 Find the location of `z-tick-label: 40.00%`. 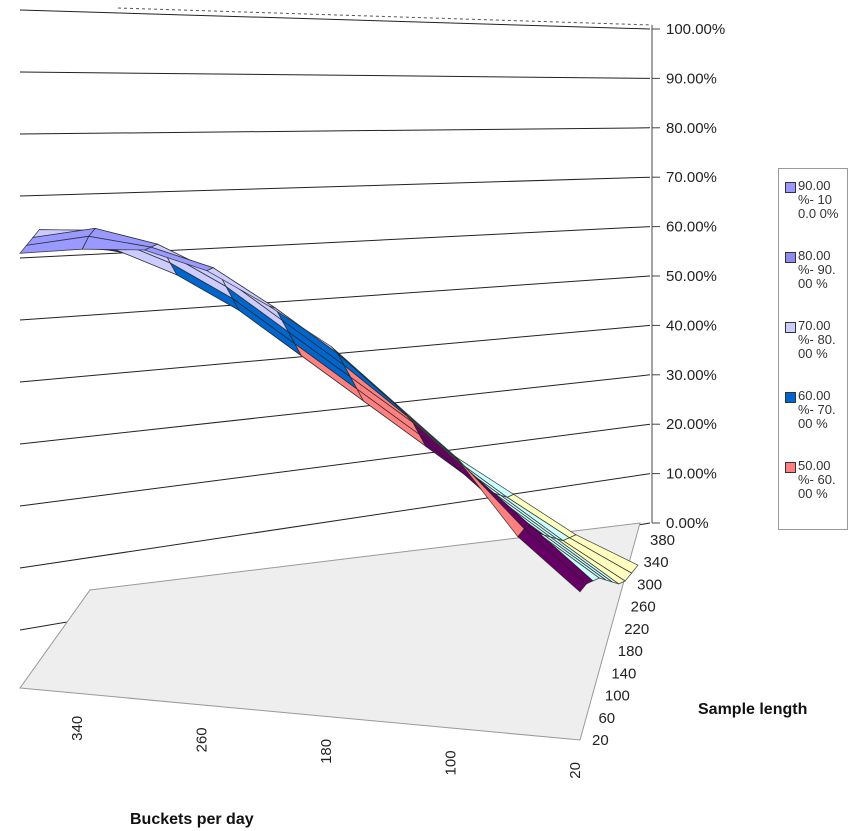

z-tick-label: 40.00% is located at coordinates (691, 325).